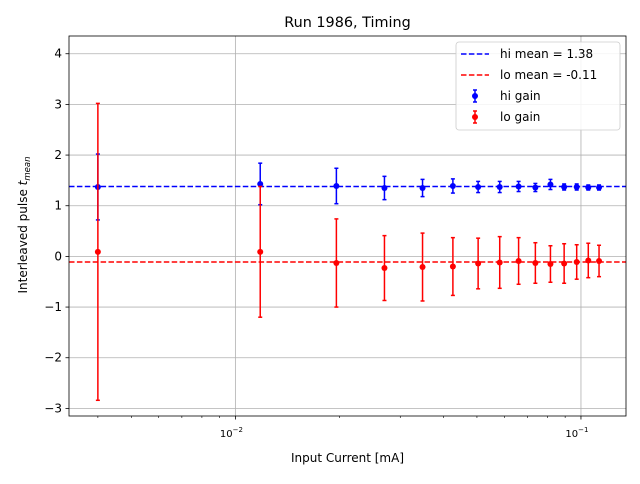 Image resolution: width=640 pixels, height=484 pixels. I want to click on y-tick-label: 0, so click(58, 256).